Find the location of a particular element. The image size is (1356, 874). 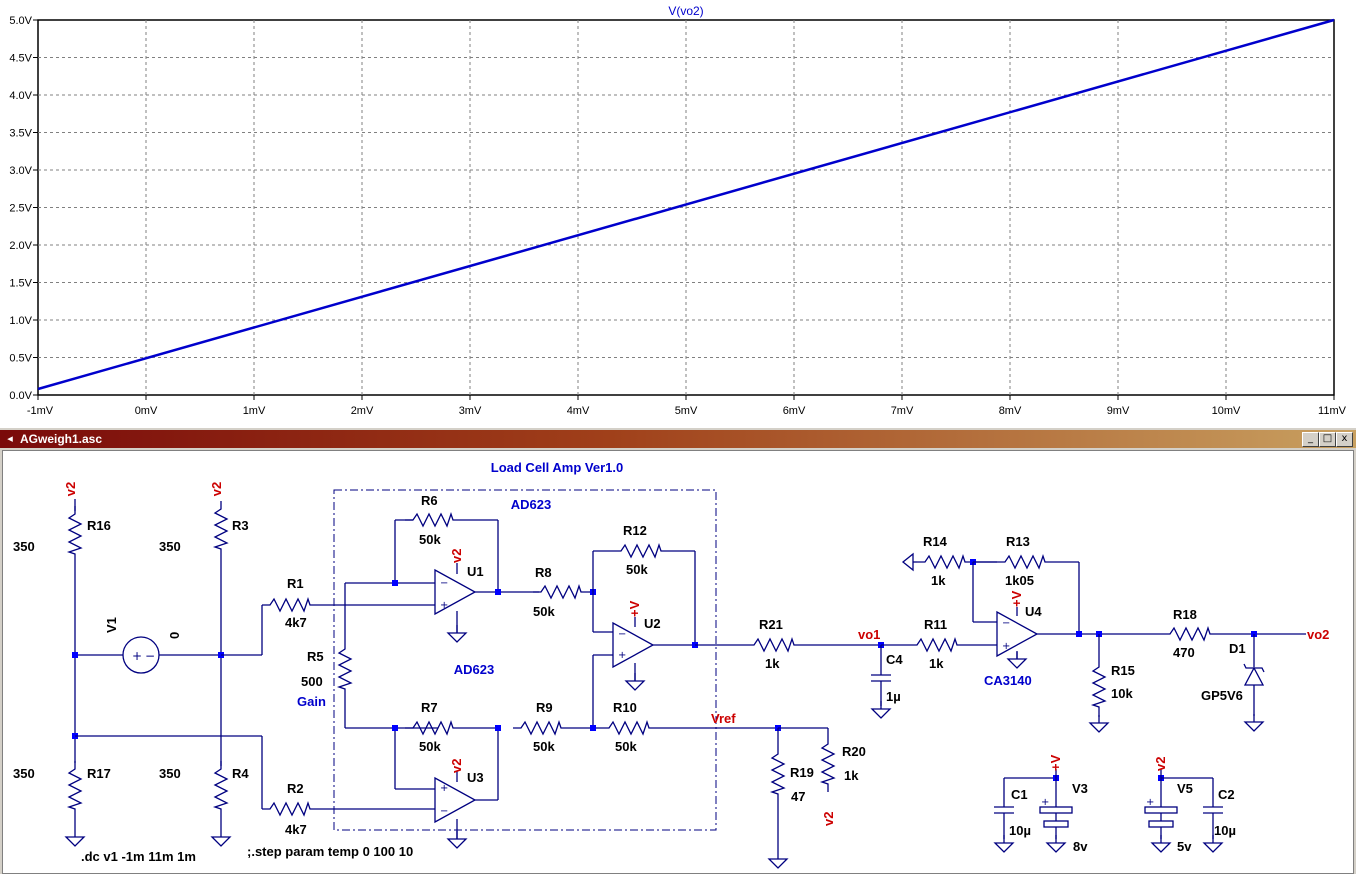

net-v2-r20: v2 is located at coordinates (828, 819).